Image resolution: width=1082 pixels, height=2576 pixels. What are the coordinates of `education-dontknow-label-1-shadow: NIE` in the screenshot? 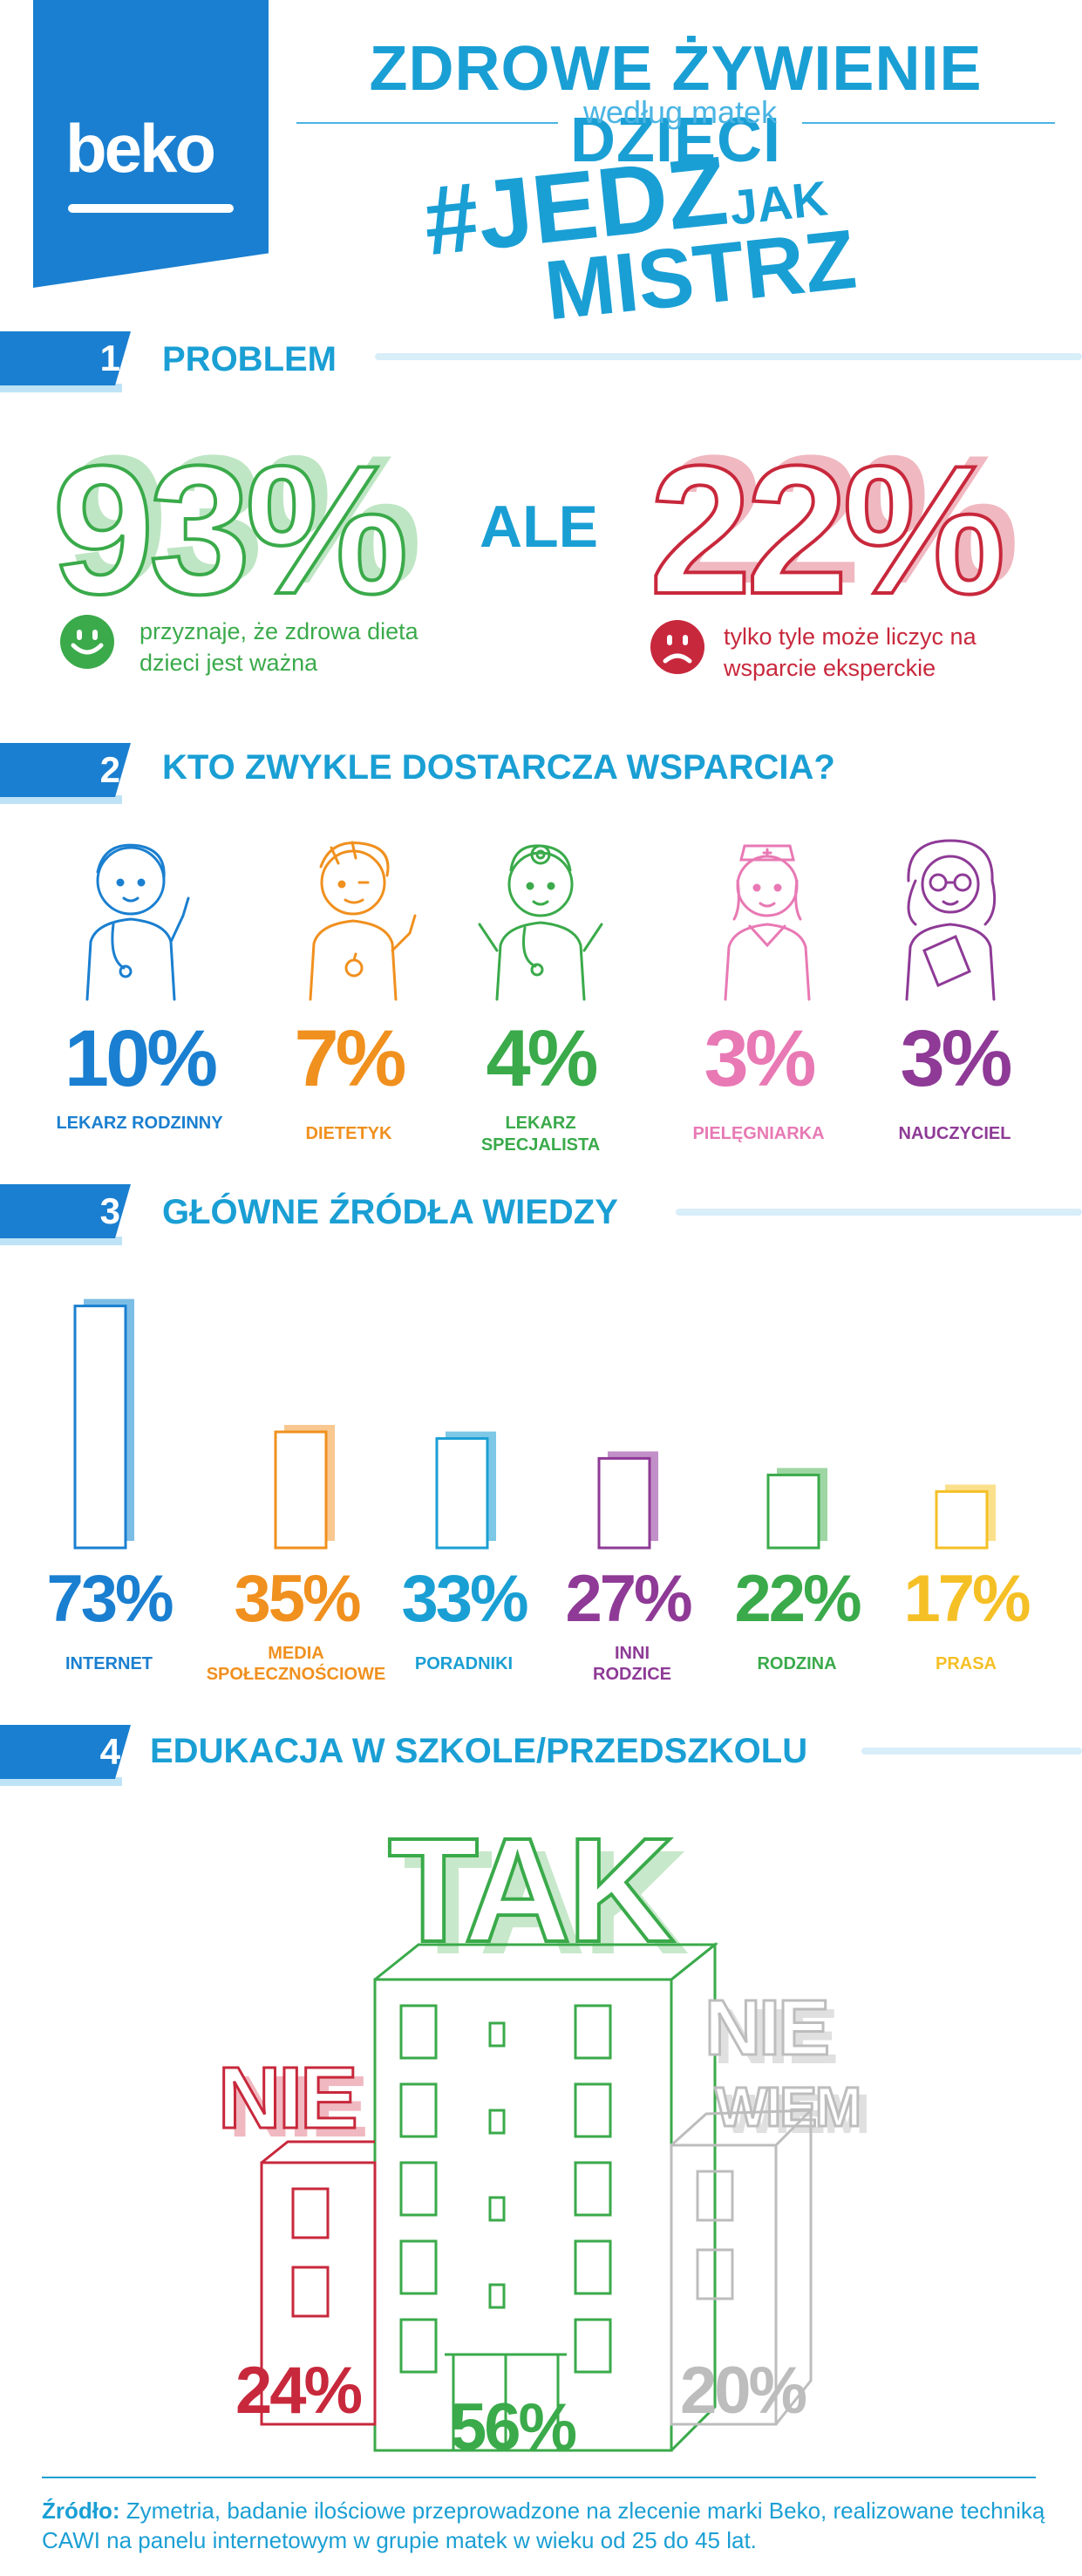 It's located at (774, 2037).